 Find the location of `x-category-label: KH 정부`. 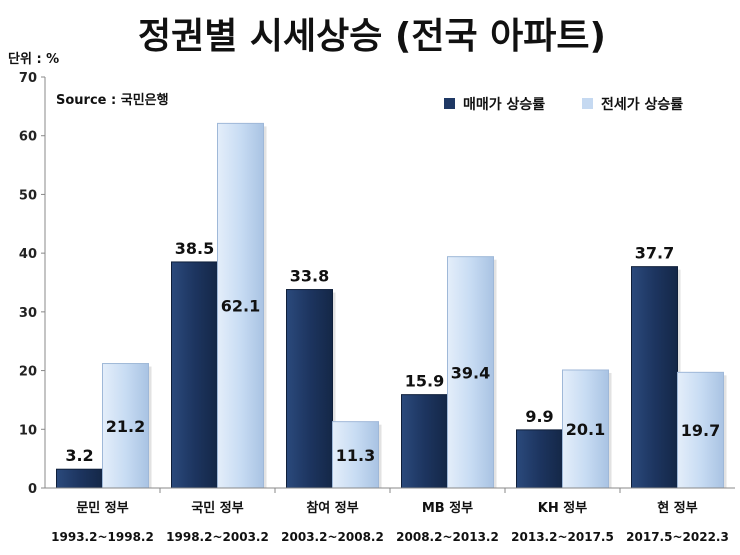

x-category-label: KH 정부 is located at coordinates (562, 508).